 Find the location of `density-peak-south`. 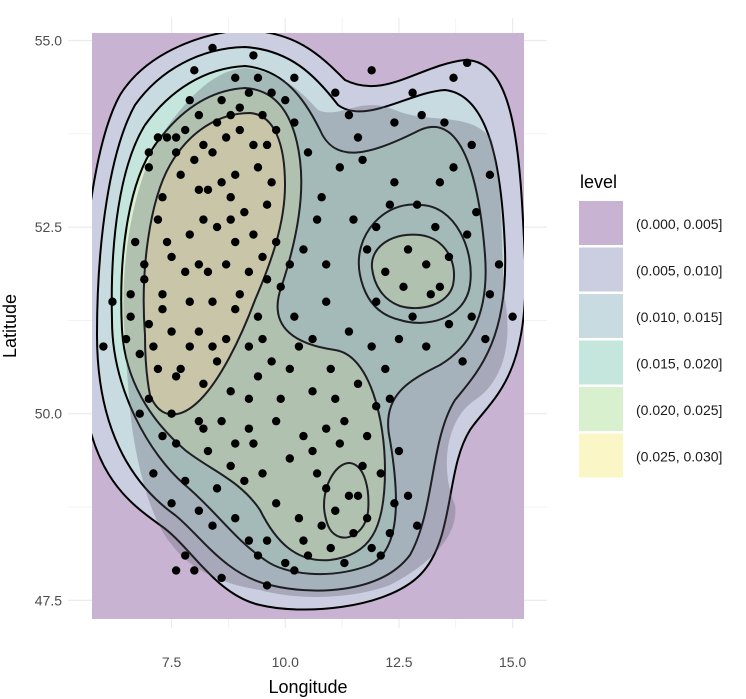

density-peak-south is located at coordinates (346, 500).